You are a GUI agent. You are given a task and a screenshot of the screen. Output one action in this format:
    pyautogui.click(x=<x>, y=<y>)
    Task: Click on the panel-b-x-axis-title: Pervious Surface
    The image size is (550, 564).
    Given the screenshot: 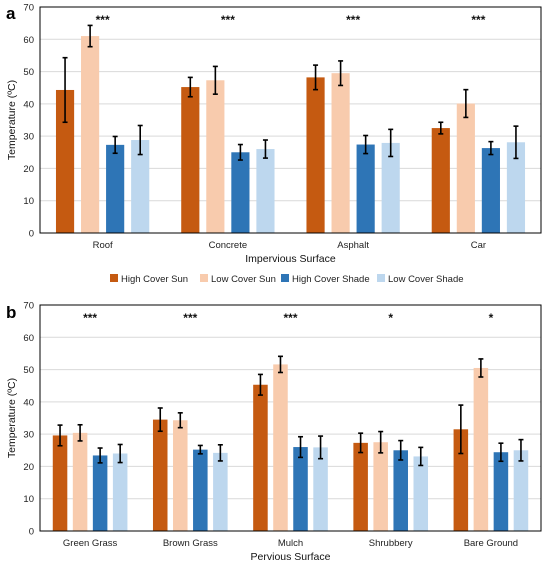 What is the action you would take?
    pyautogui.click(x=291, y=557)
    